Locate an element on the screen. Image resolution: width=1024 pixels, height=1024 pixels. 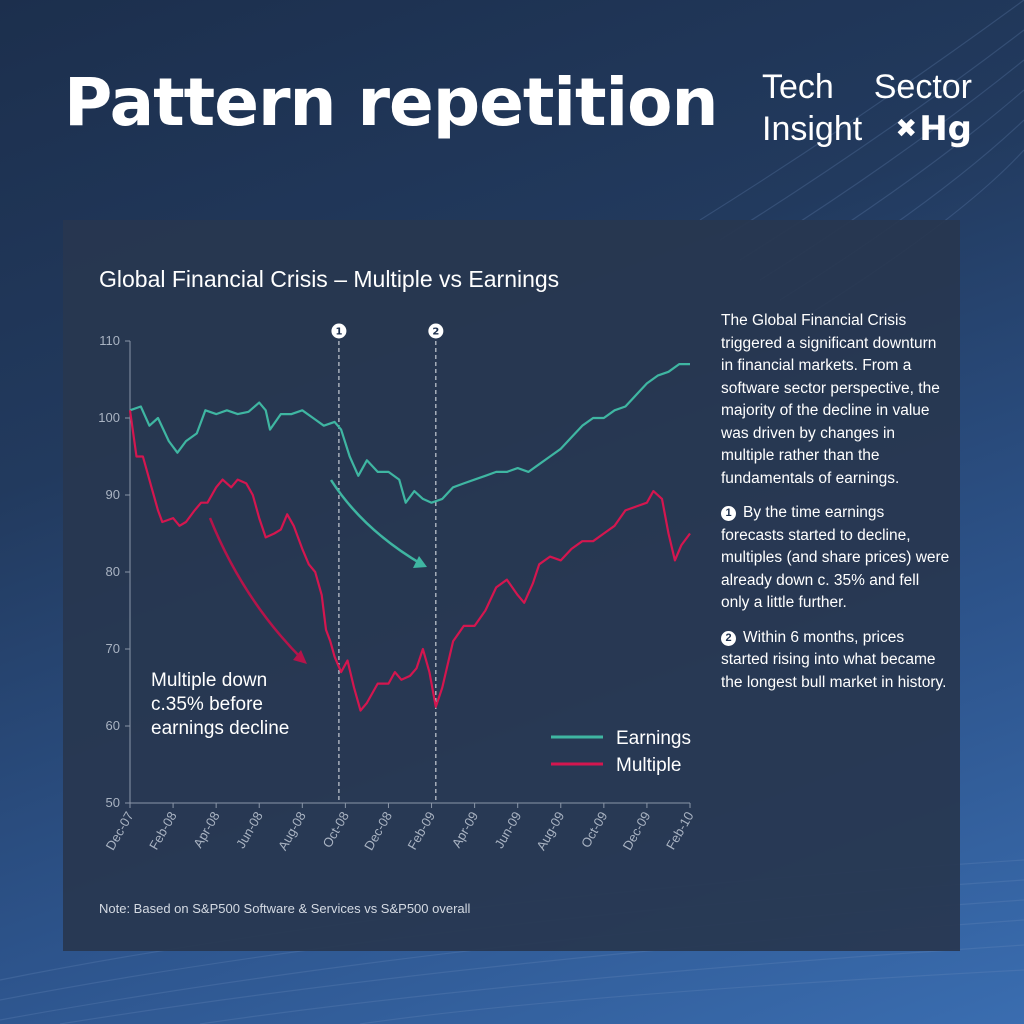
annotation-line-2: c.35% before is located at coordinates (207, 704).